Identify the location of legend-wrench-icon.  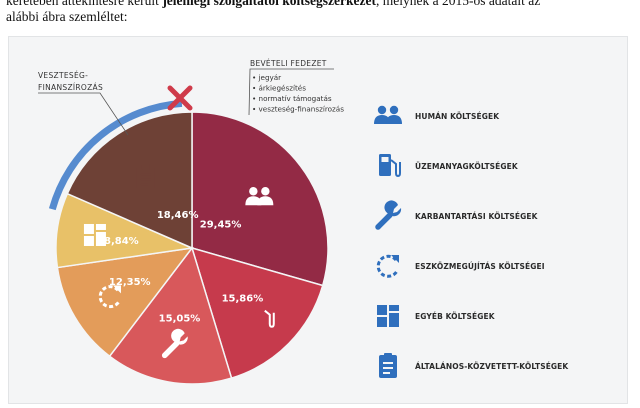
(388, 215).